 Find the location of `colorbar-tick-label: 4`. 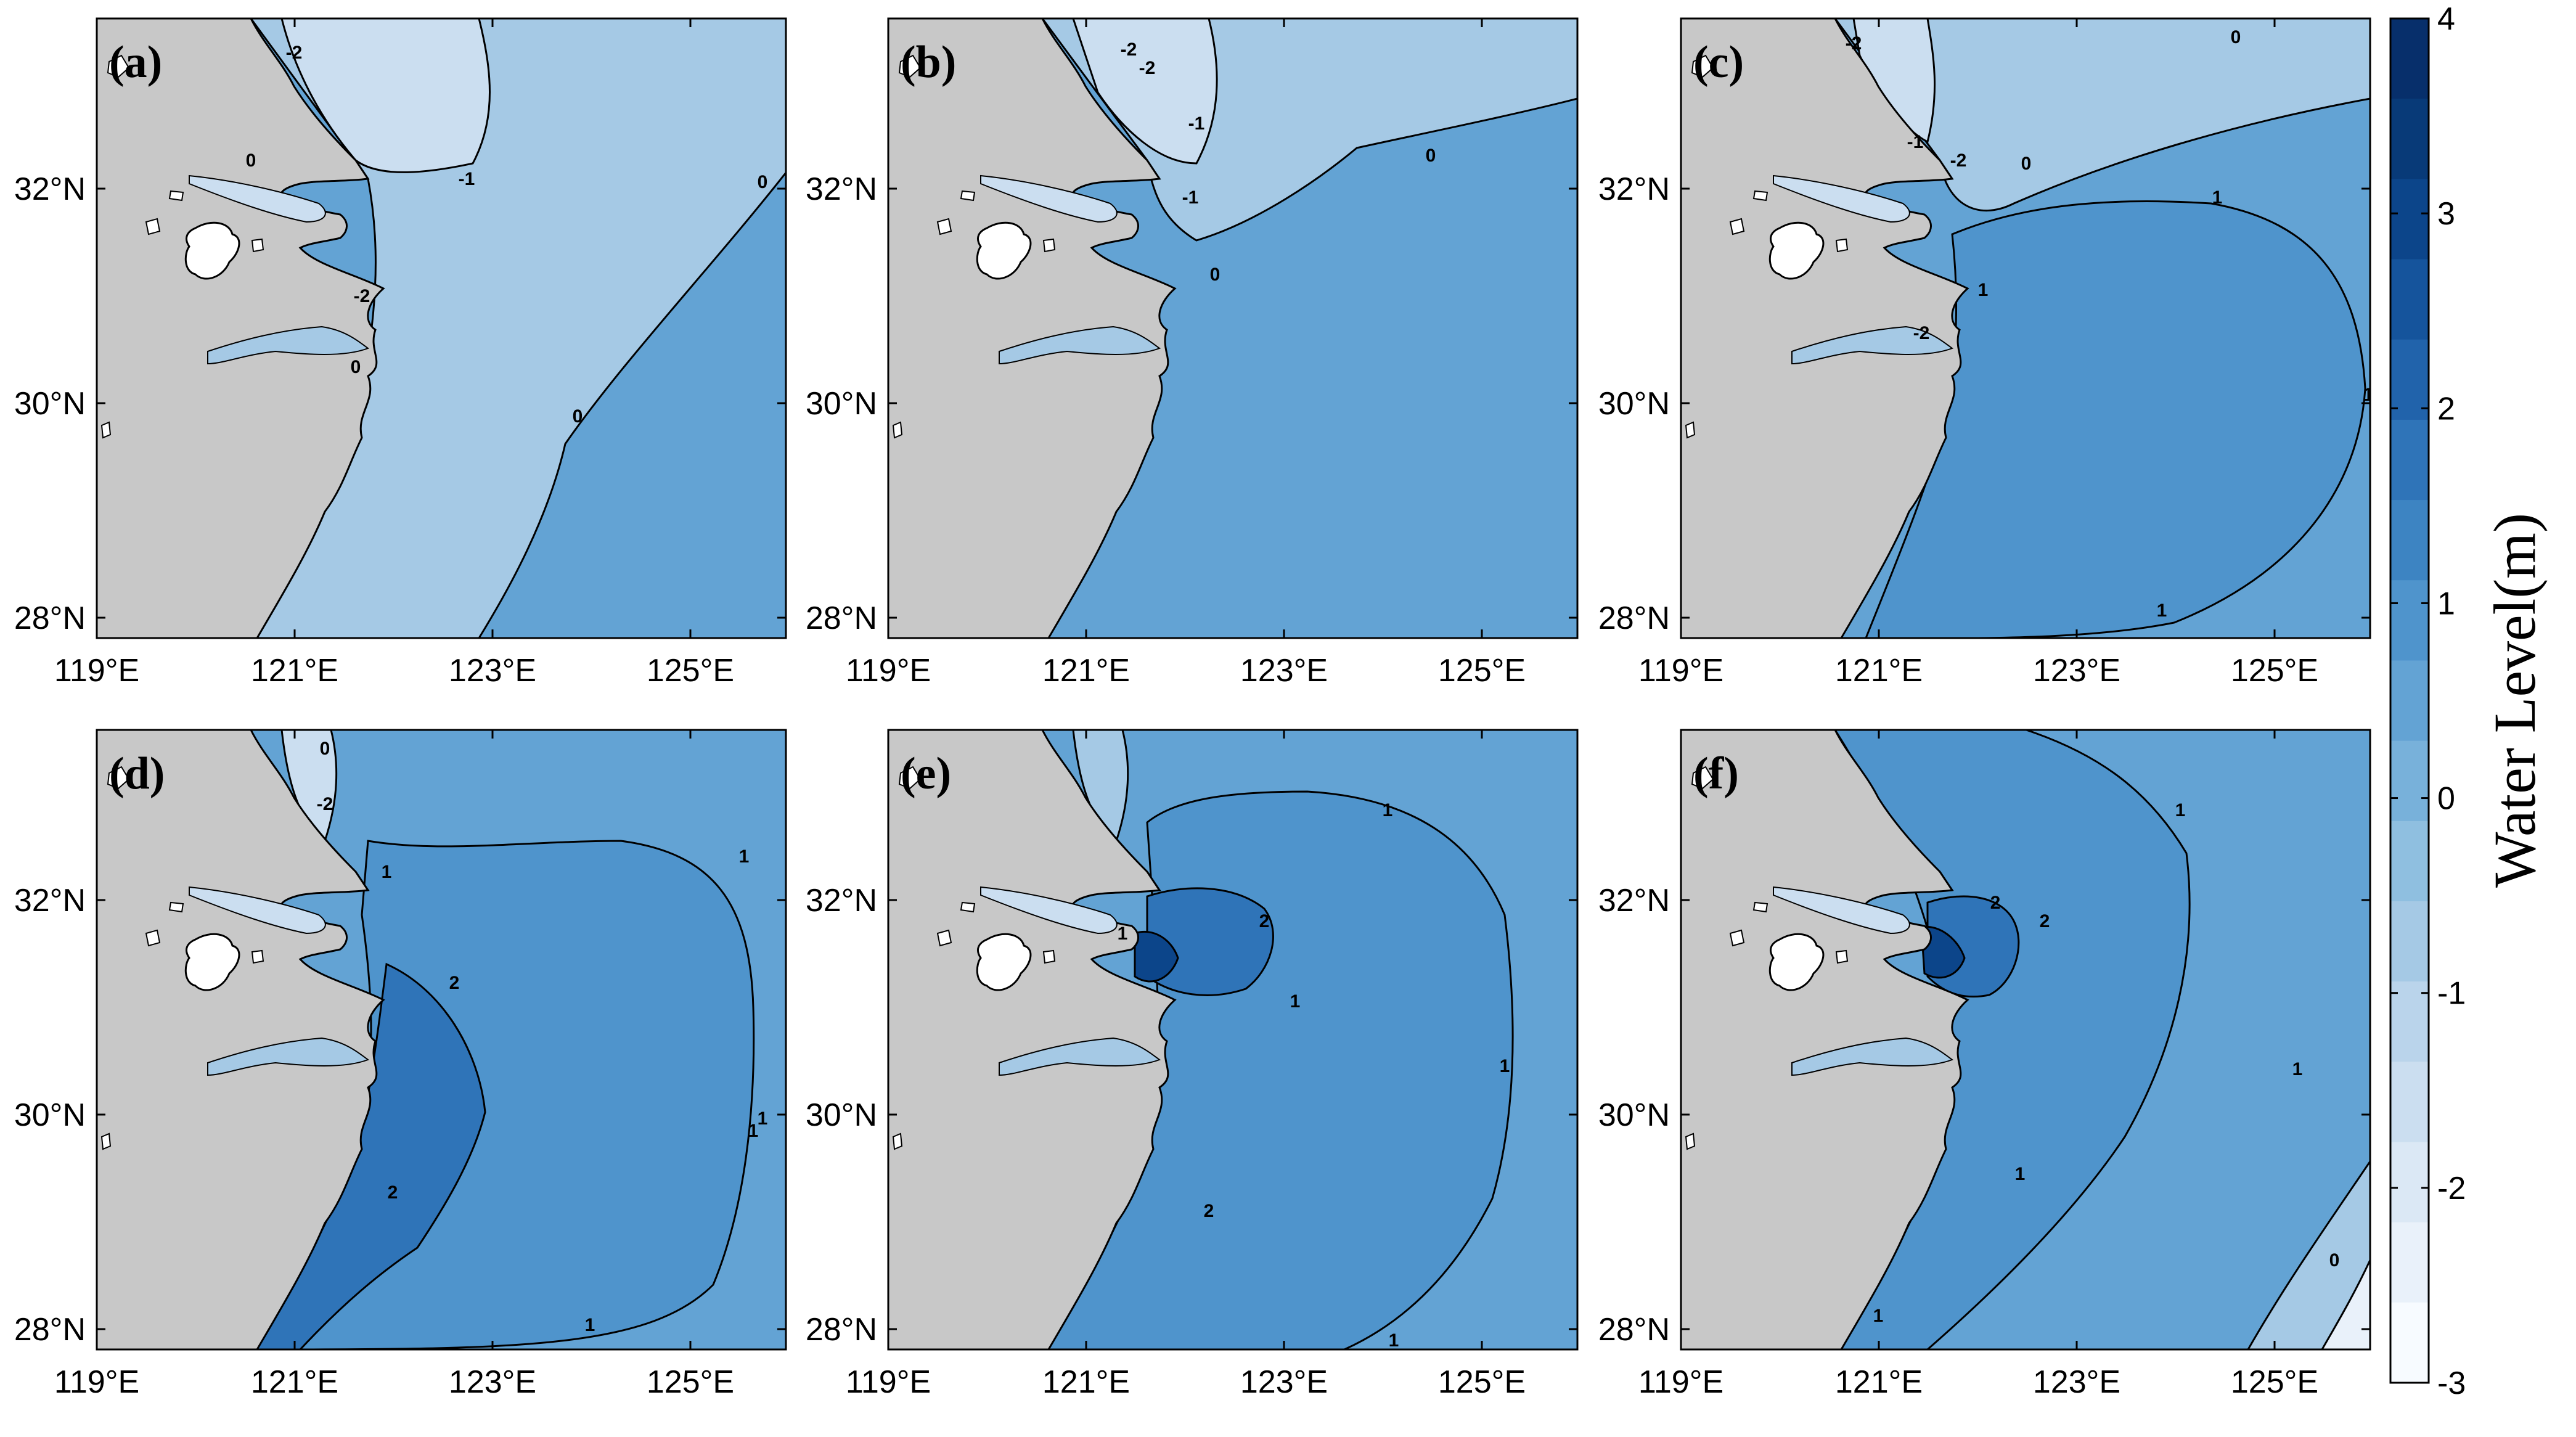

colorbar-tick-label: 4 is located at coordinates (2446, 19).